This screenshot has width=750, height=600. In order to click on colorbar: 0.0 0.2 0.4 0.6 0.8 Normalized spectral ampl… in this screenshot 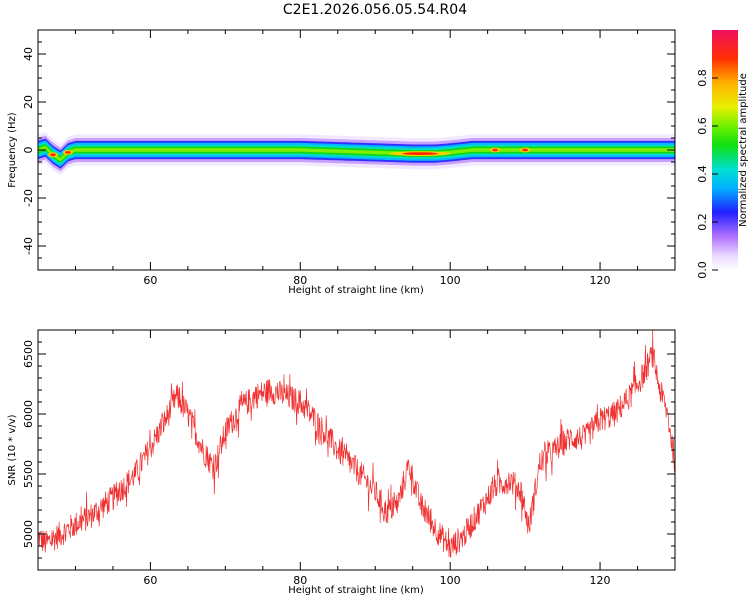, I will do `click(722, 154)`.